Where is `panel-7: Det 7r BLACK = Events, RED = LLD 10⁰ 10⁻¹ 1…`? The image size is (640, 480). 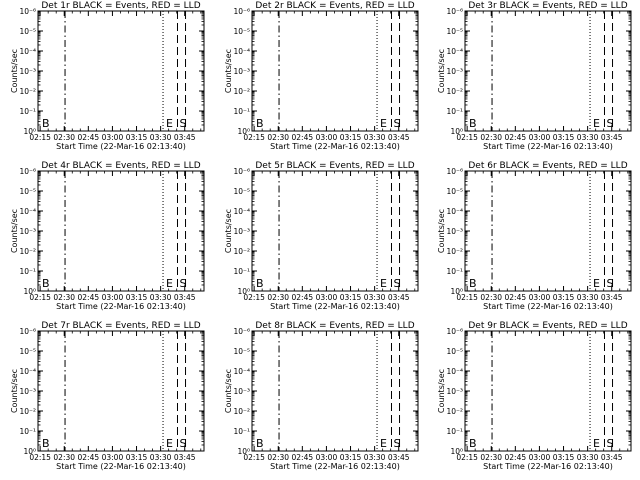
panel-7: Det 7r BLACK = Events, RED = LLD 10⁰ 10⁻¹ 1… is located at coordinates (107, 396).